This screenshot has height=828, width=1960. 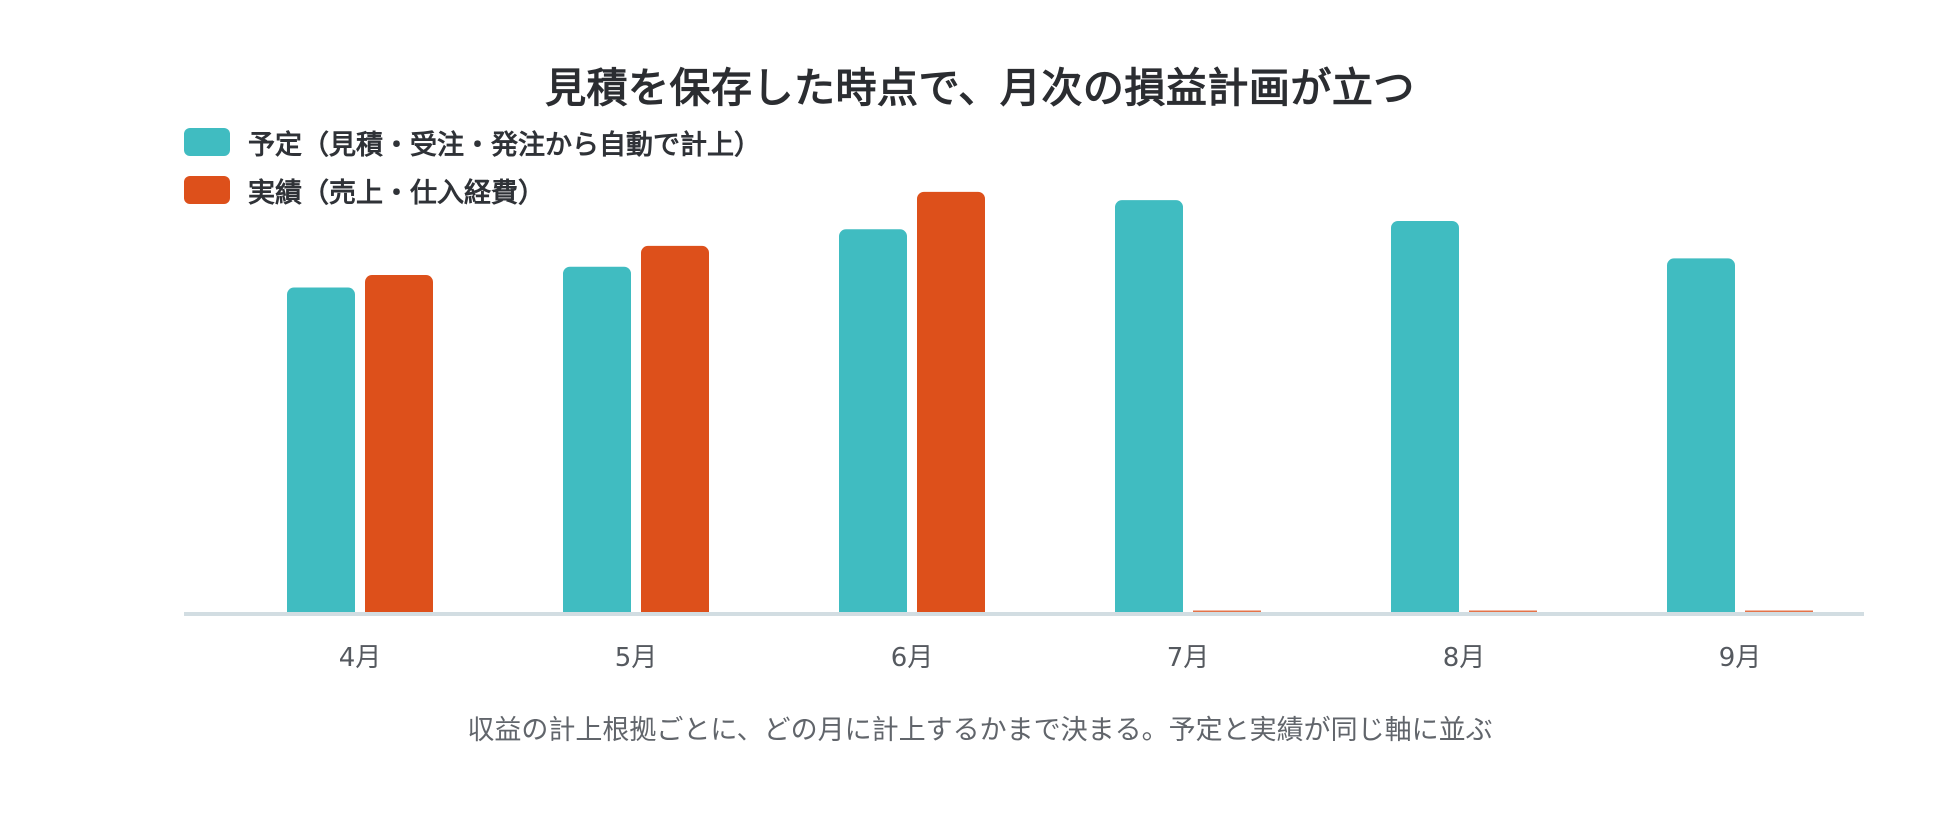 What do you see at coordinates (1188, 658) in the screenshot?
I see `x-tick-label: 7月` at bounding box center [1188, 658].